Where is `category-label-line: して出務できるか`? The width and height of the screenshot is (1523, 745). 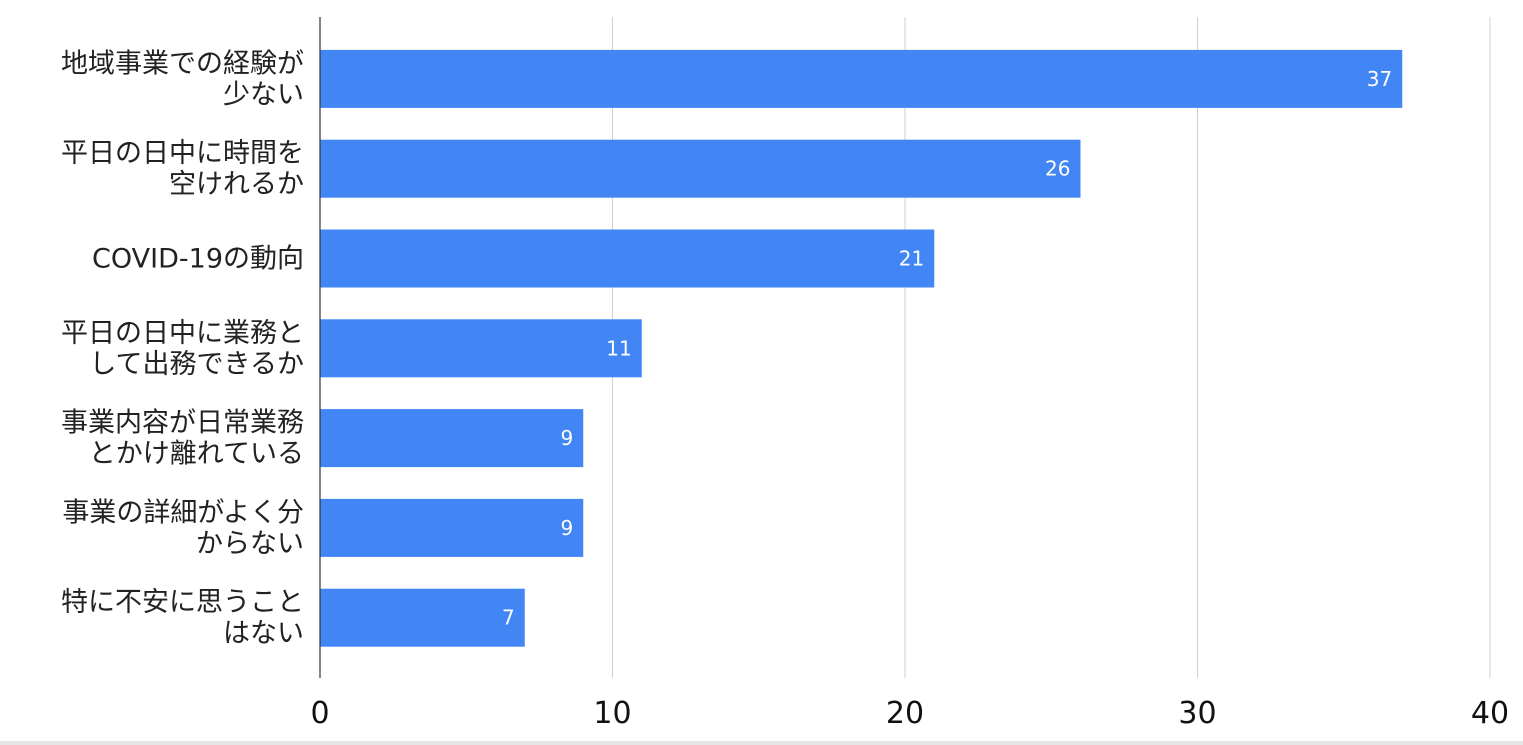
category-label-line: して出務できるか is located at coordinates (196, 364).